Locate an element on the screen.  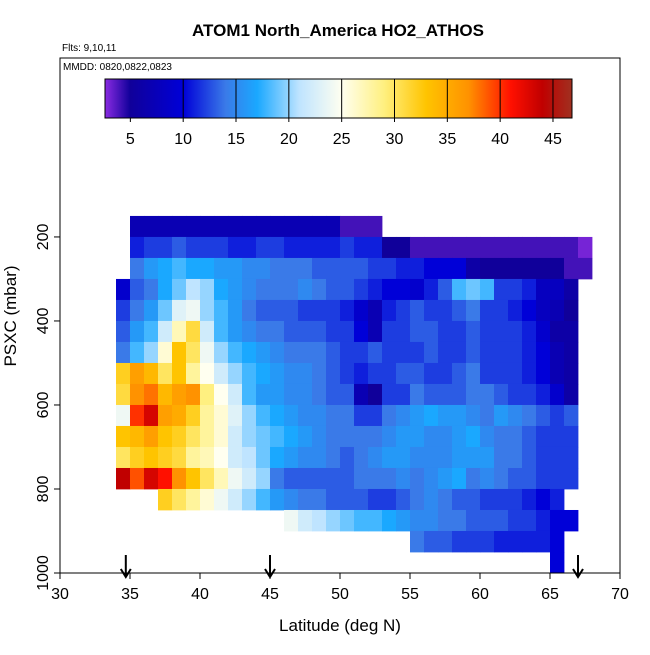
y-tick-label: 800 is located at coordinates (43, 489).